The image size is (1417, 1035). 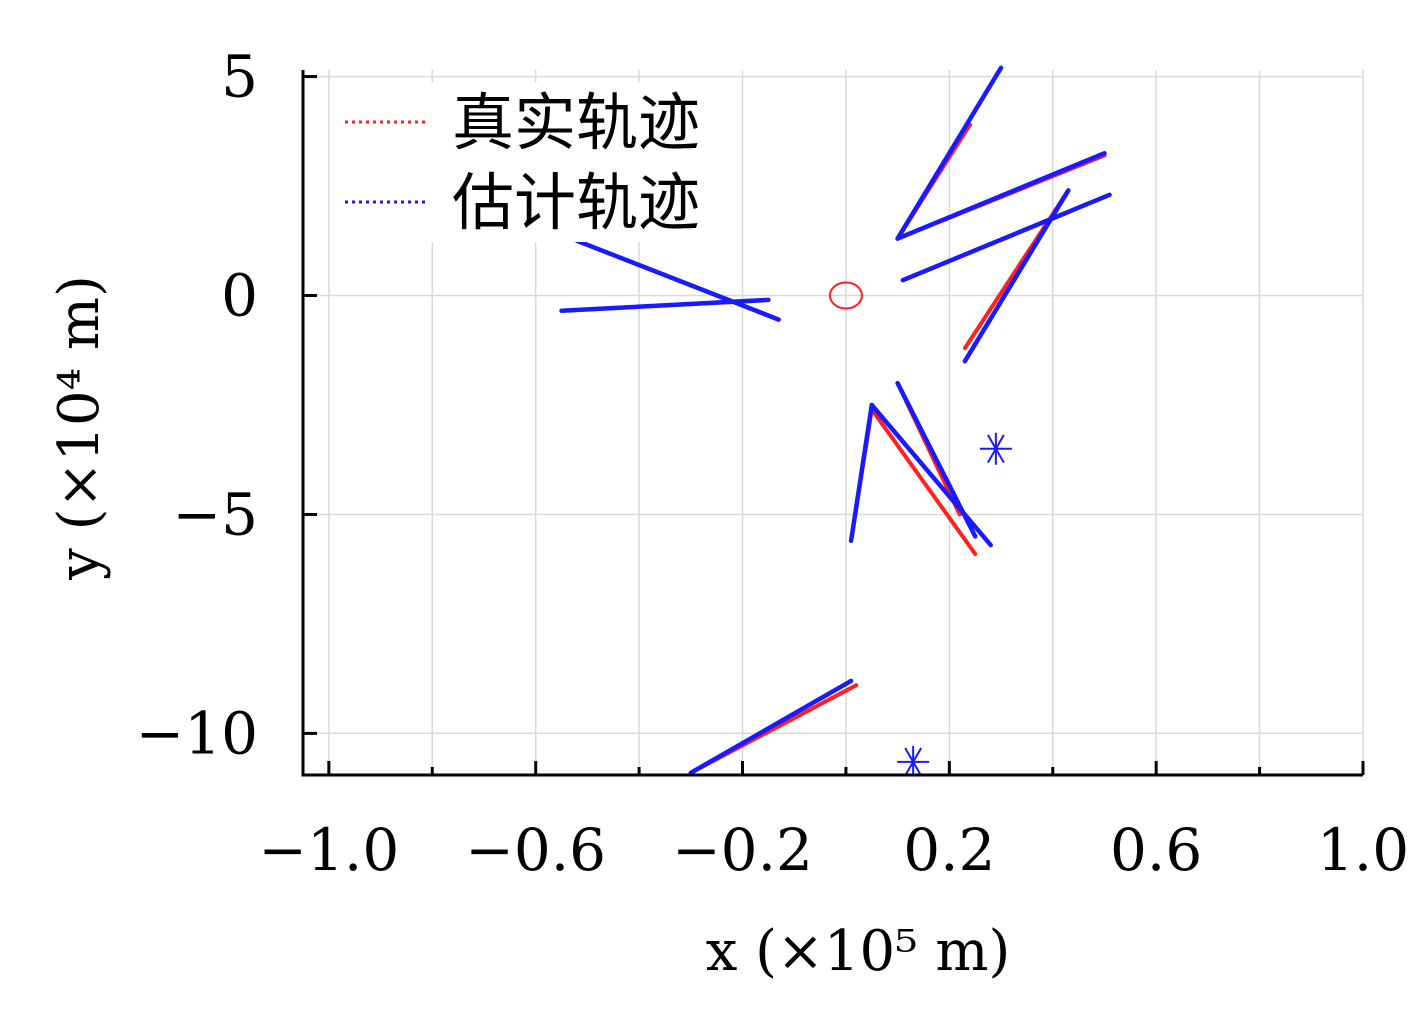 What do you see at coordinates (216, 514) in the screenshot?
I see `y-tick-label: −5` at bounding box center [216, 514].